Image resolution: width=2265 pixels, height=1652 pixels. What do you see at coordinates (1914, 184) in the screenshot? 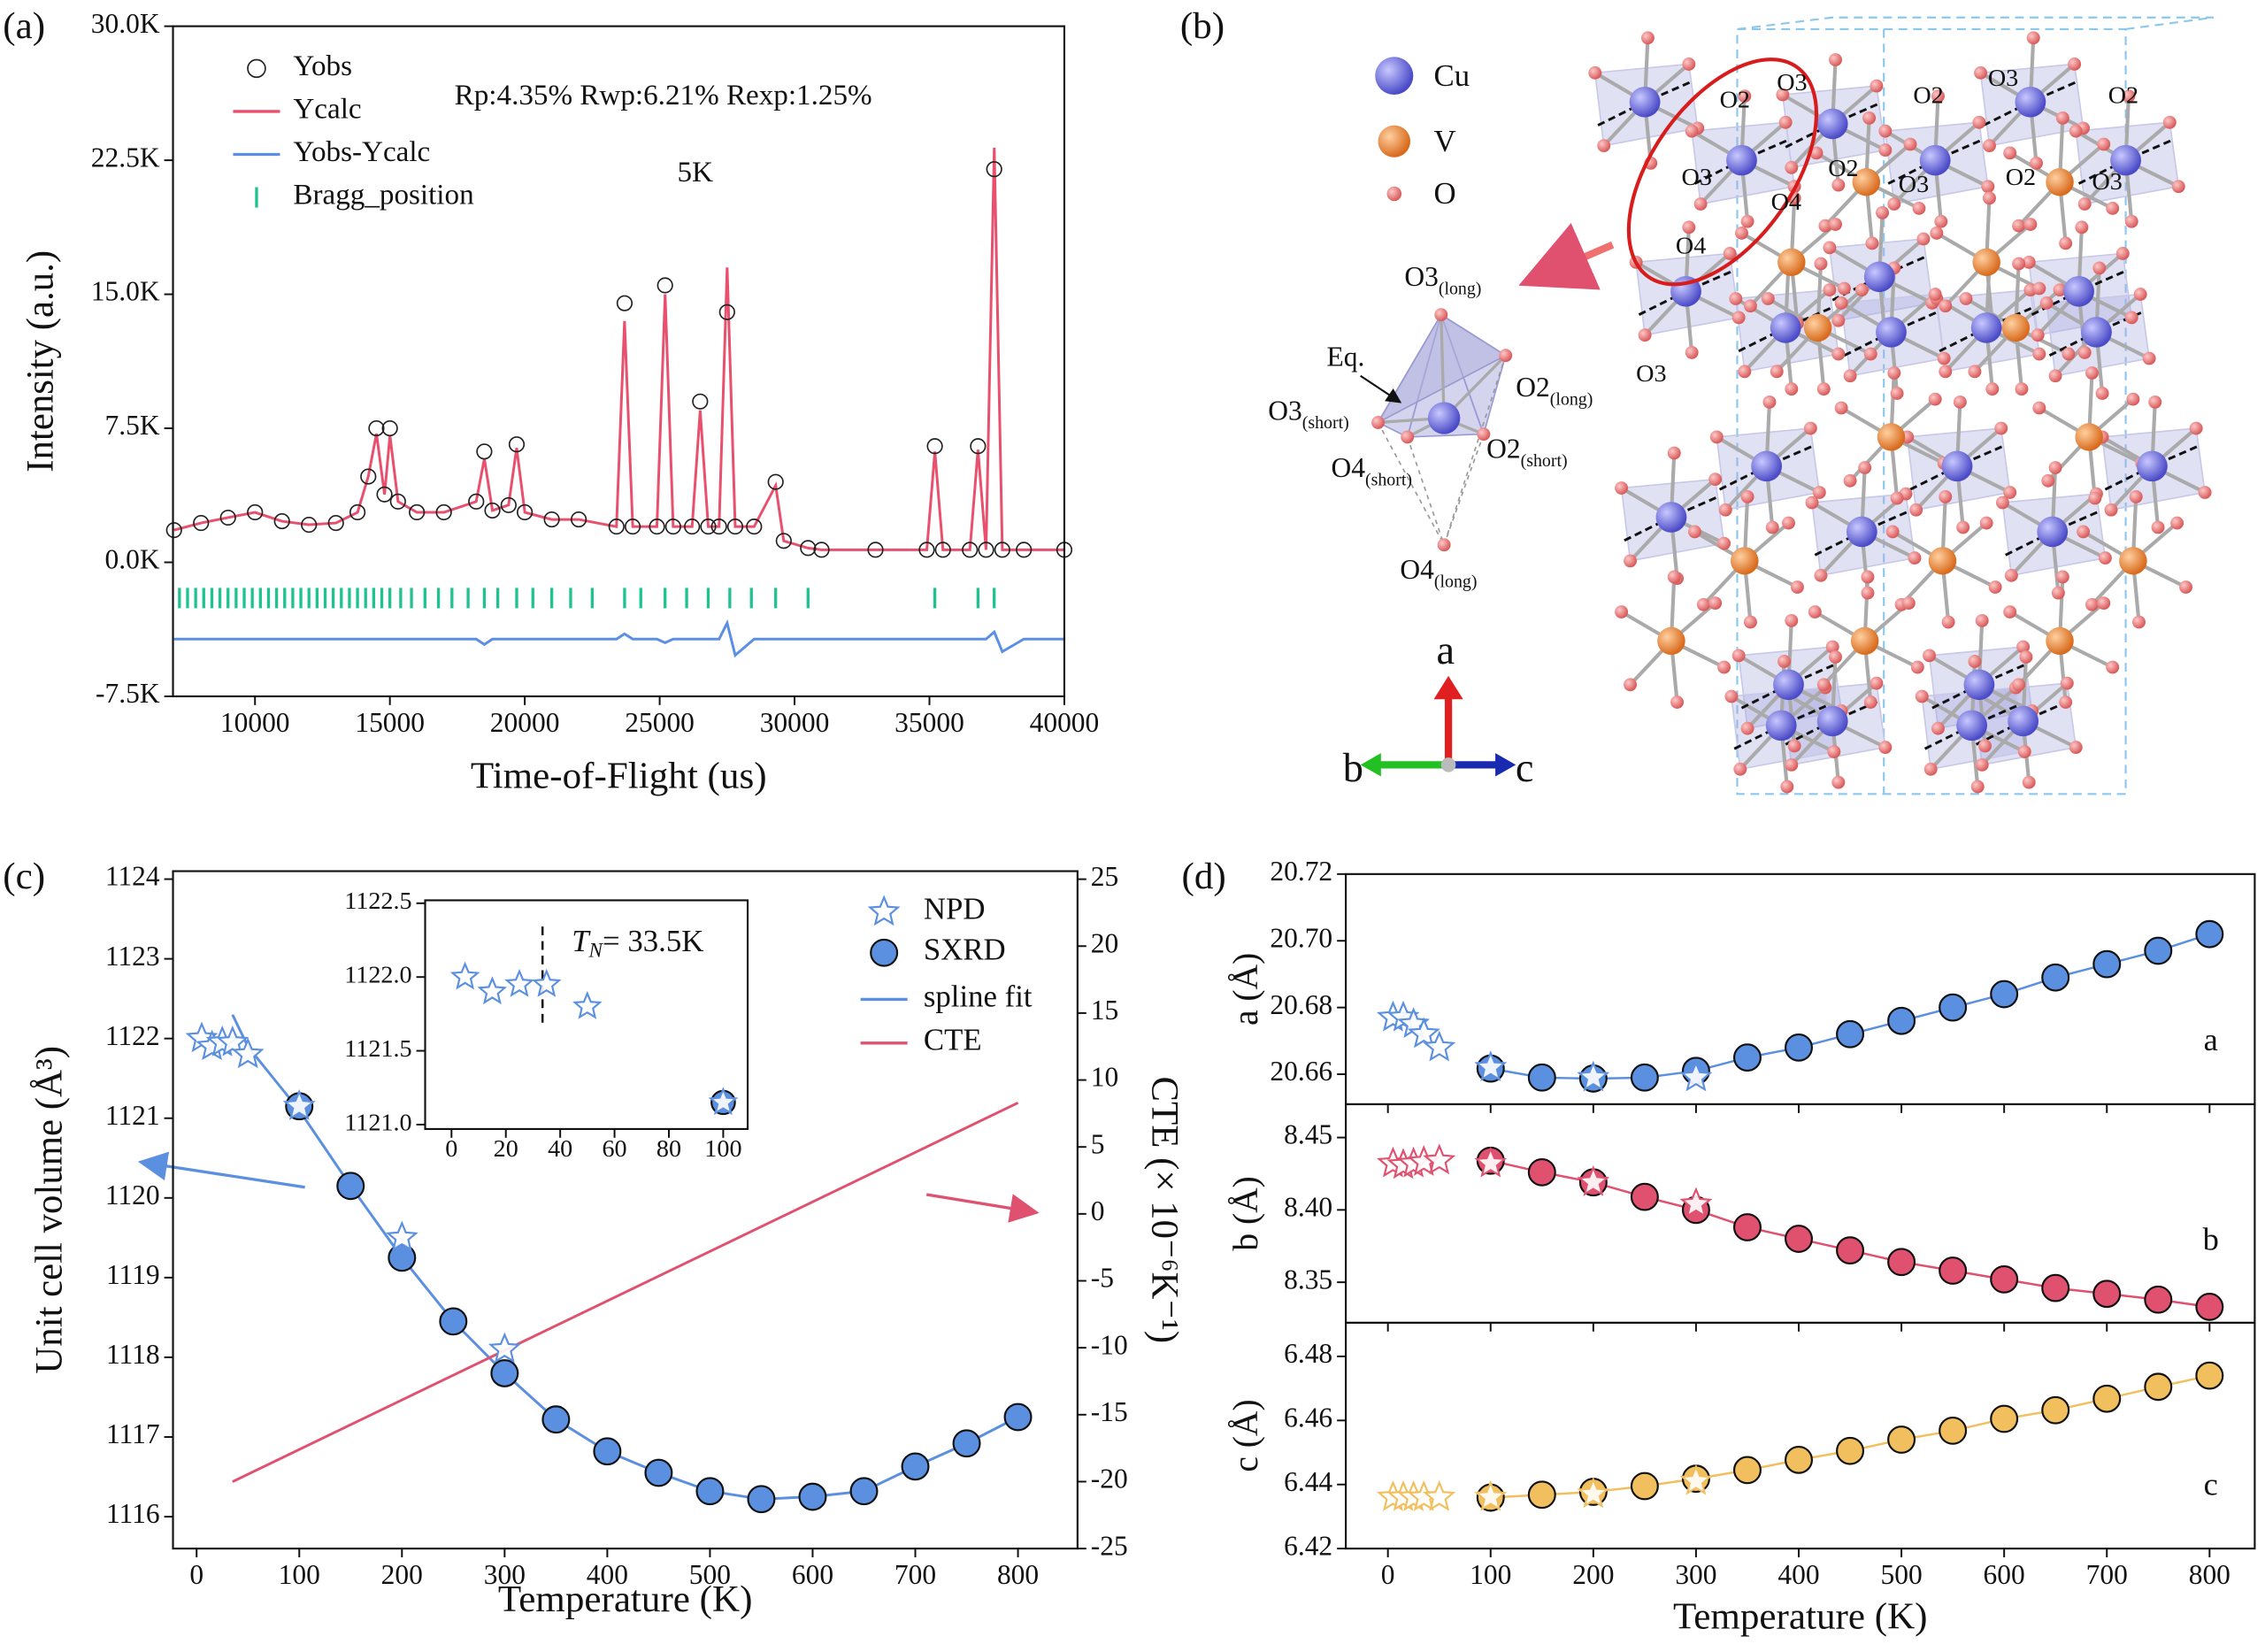
I see `atom-label: O3` at bounding box center [1914, 184].